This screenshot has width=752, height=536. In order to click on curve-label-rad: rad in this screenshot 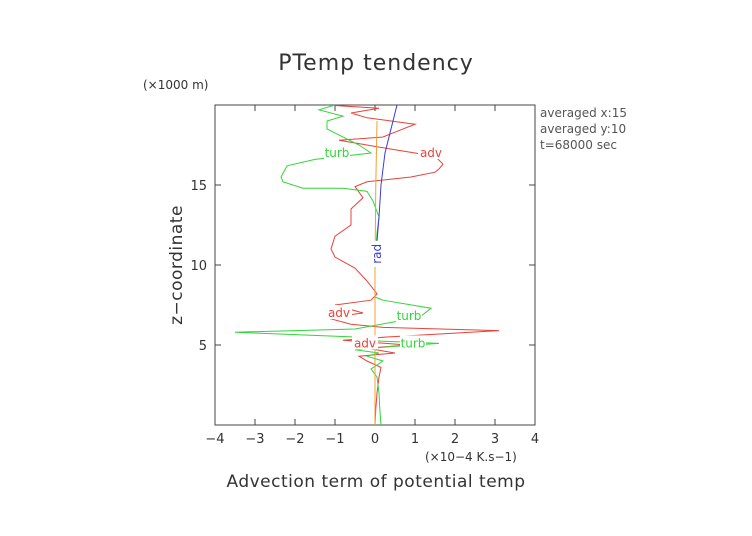, I will do `click(377, 254)`.